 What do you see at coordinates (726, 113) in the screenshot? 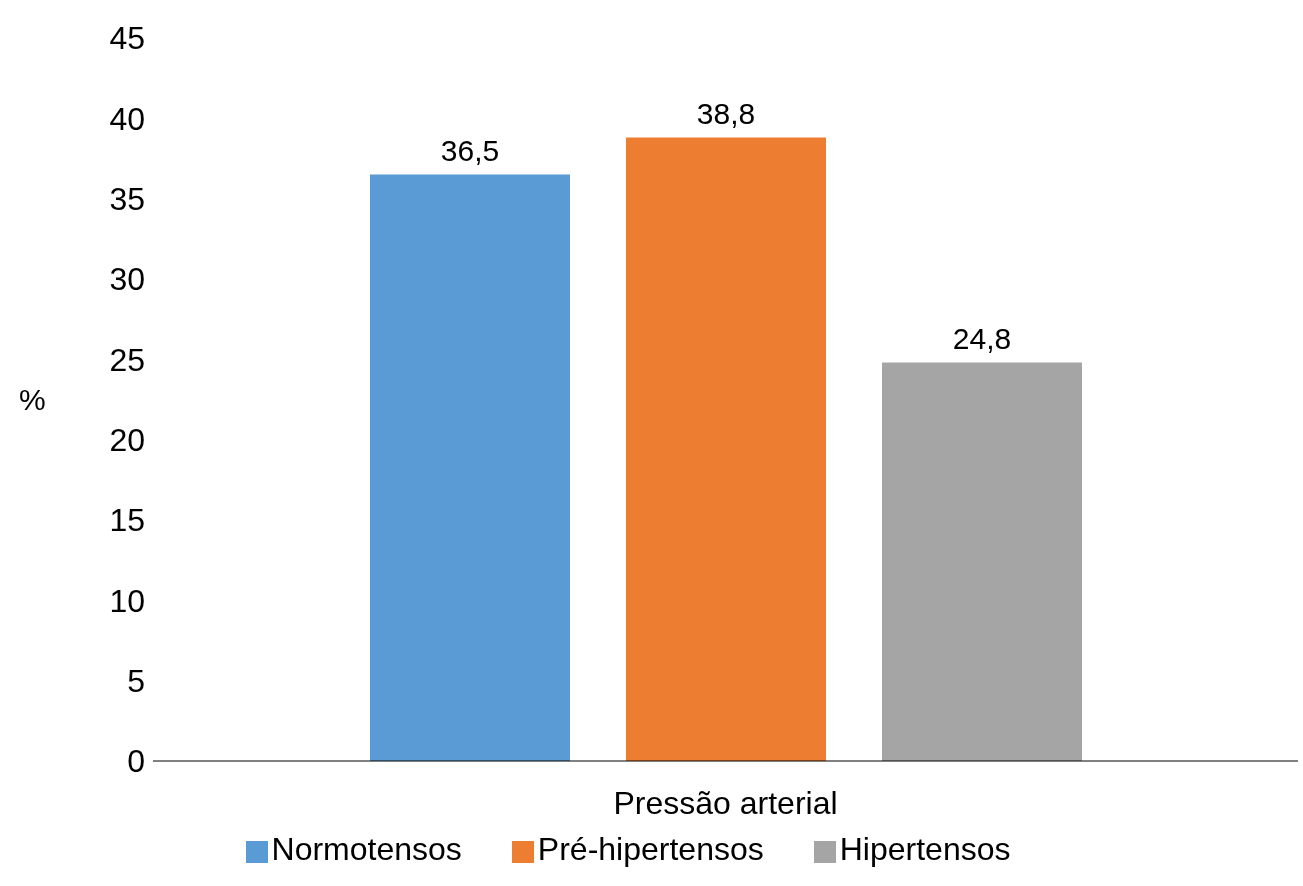
I see `data-label: 38,8` at bounding box center [726, 113].